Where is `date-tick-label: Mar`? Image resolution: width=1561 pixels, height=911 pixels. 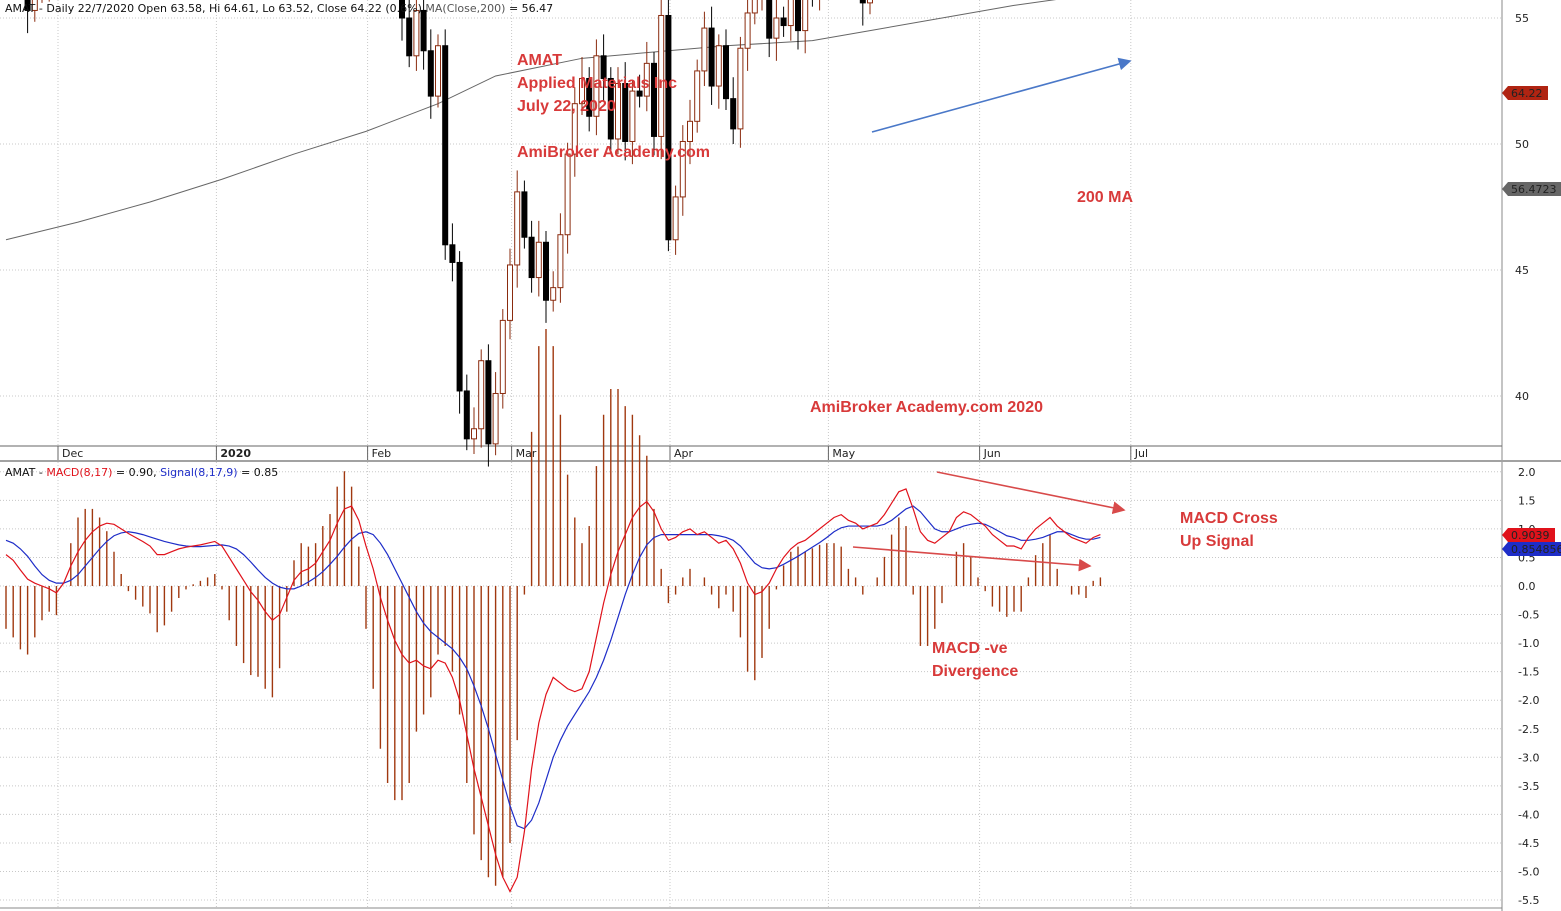 date-tick-label: Mar is located at coordinates (526, 453).